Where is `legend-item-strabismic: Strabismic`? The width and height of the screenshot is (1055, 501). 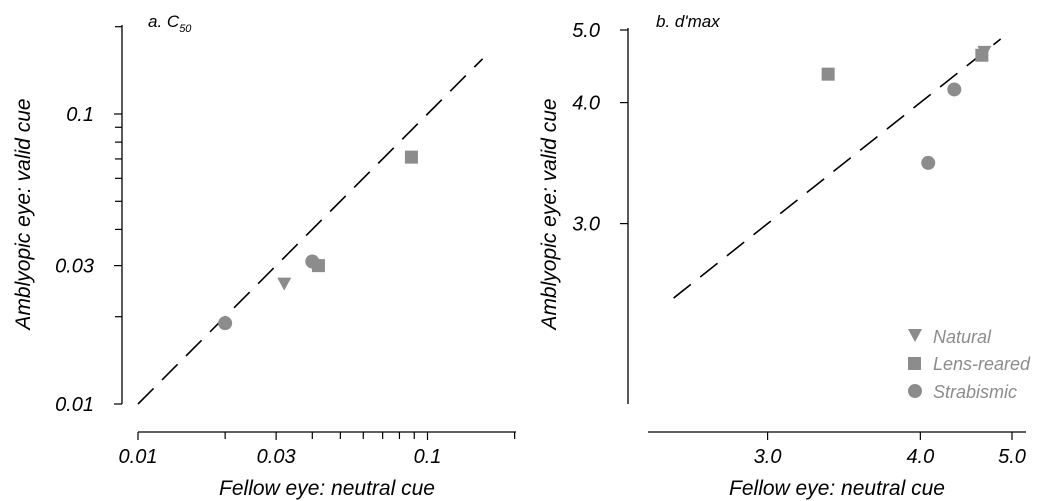 legend-item-strabismic: Strabismic is located at coordinates (962, 392).